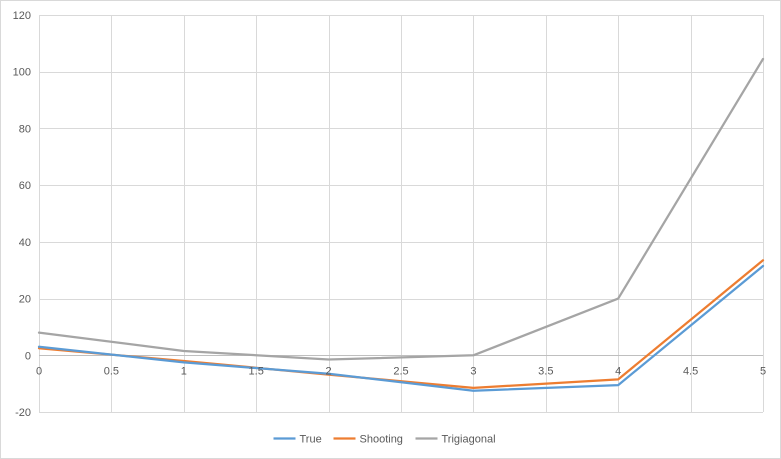 Image resolution: width=781 pixels, height=459 pixels. I want to click on y-tick-label: 60, so click(25, 186).